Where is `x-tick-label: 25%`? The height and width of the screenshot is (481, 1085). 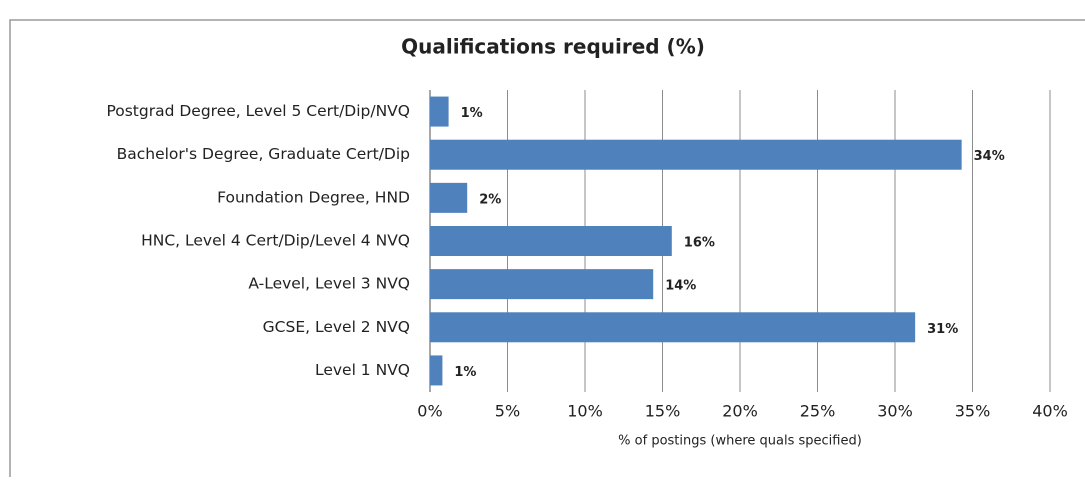
x-tick-label: 25% is located at coordinates (818, 411).